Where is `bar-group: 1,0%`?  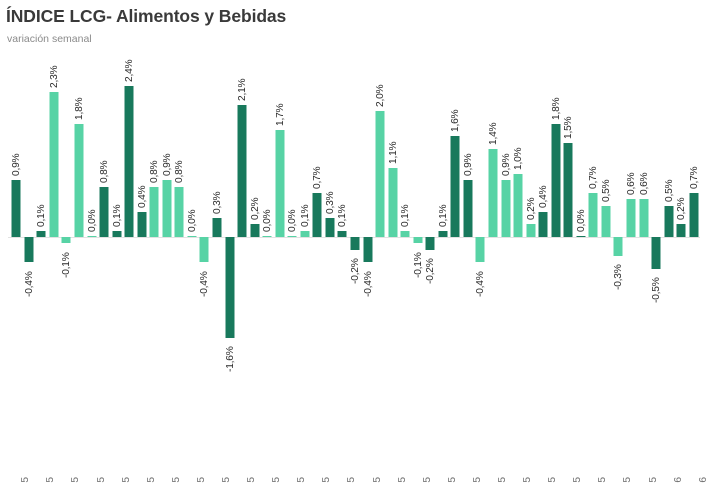 bar-group: 1,0% is located at coordinates (518, 209).